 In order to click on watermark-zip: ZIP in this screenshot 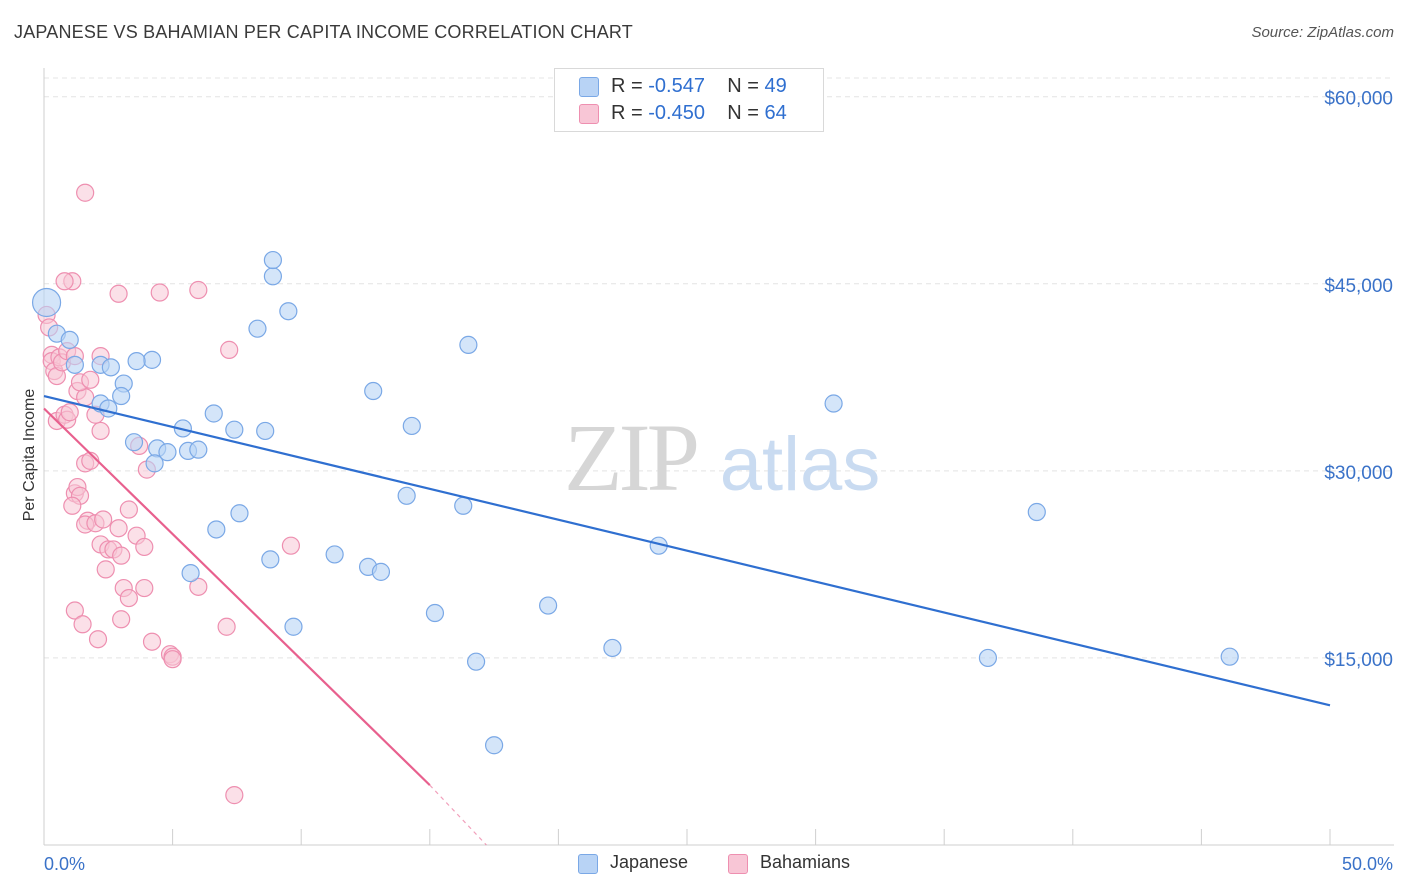, I will do `click(630, 457)`.